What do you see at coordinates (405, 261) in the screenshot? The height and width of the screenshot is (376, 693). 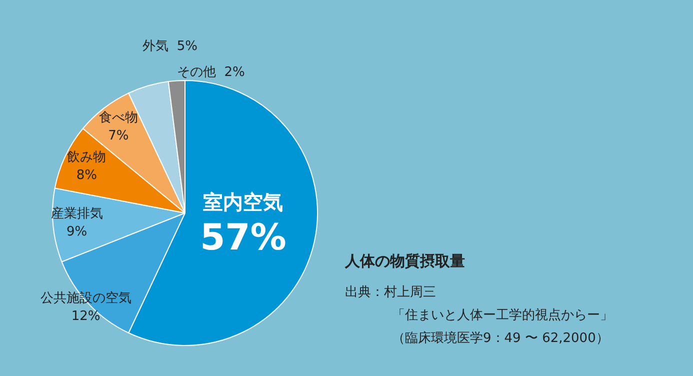 I see `text: 人体の物質摂取量` at bounding box center [405, 261].